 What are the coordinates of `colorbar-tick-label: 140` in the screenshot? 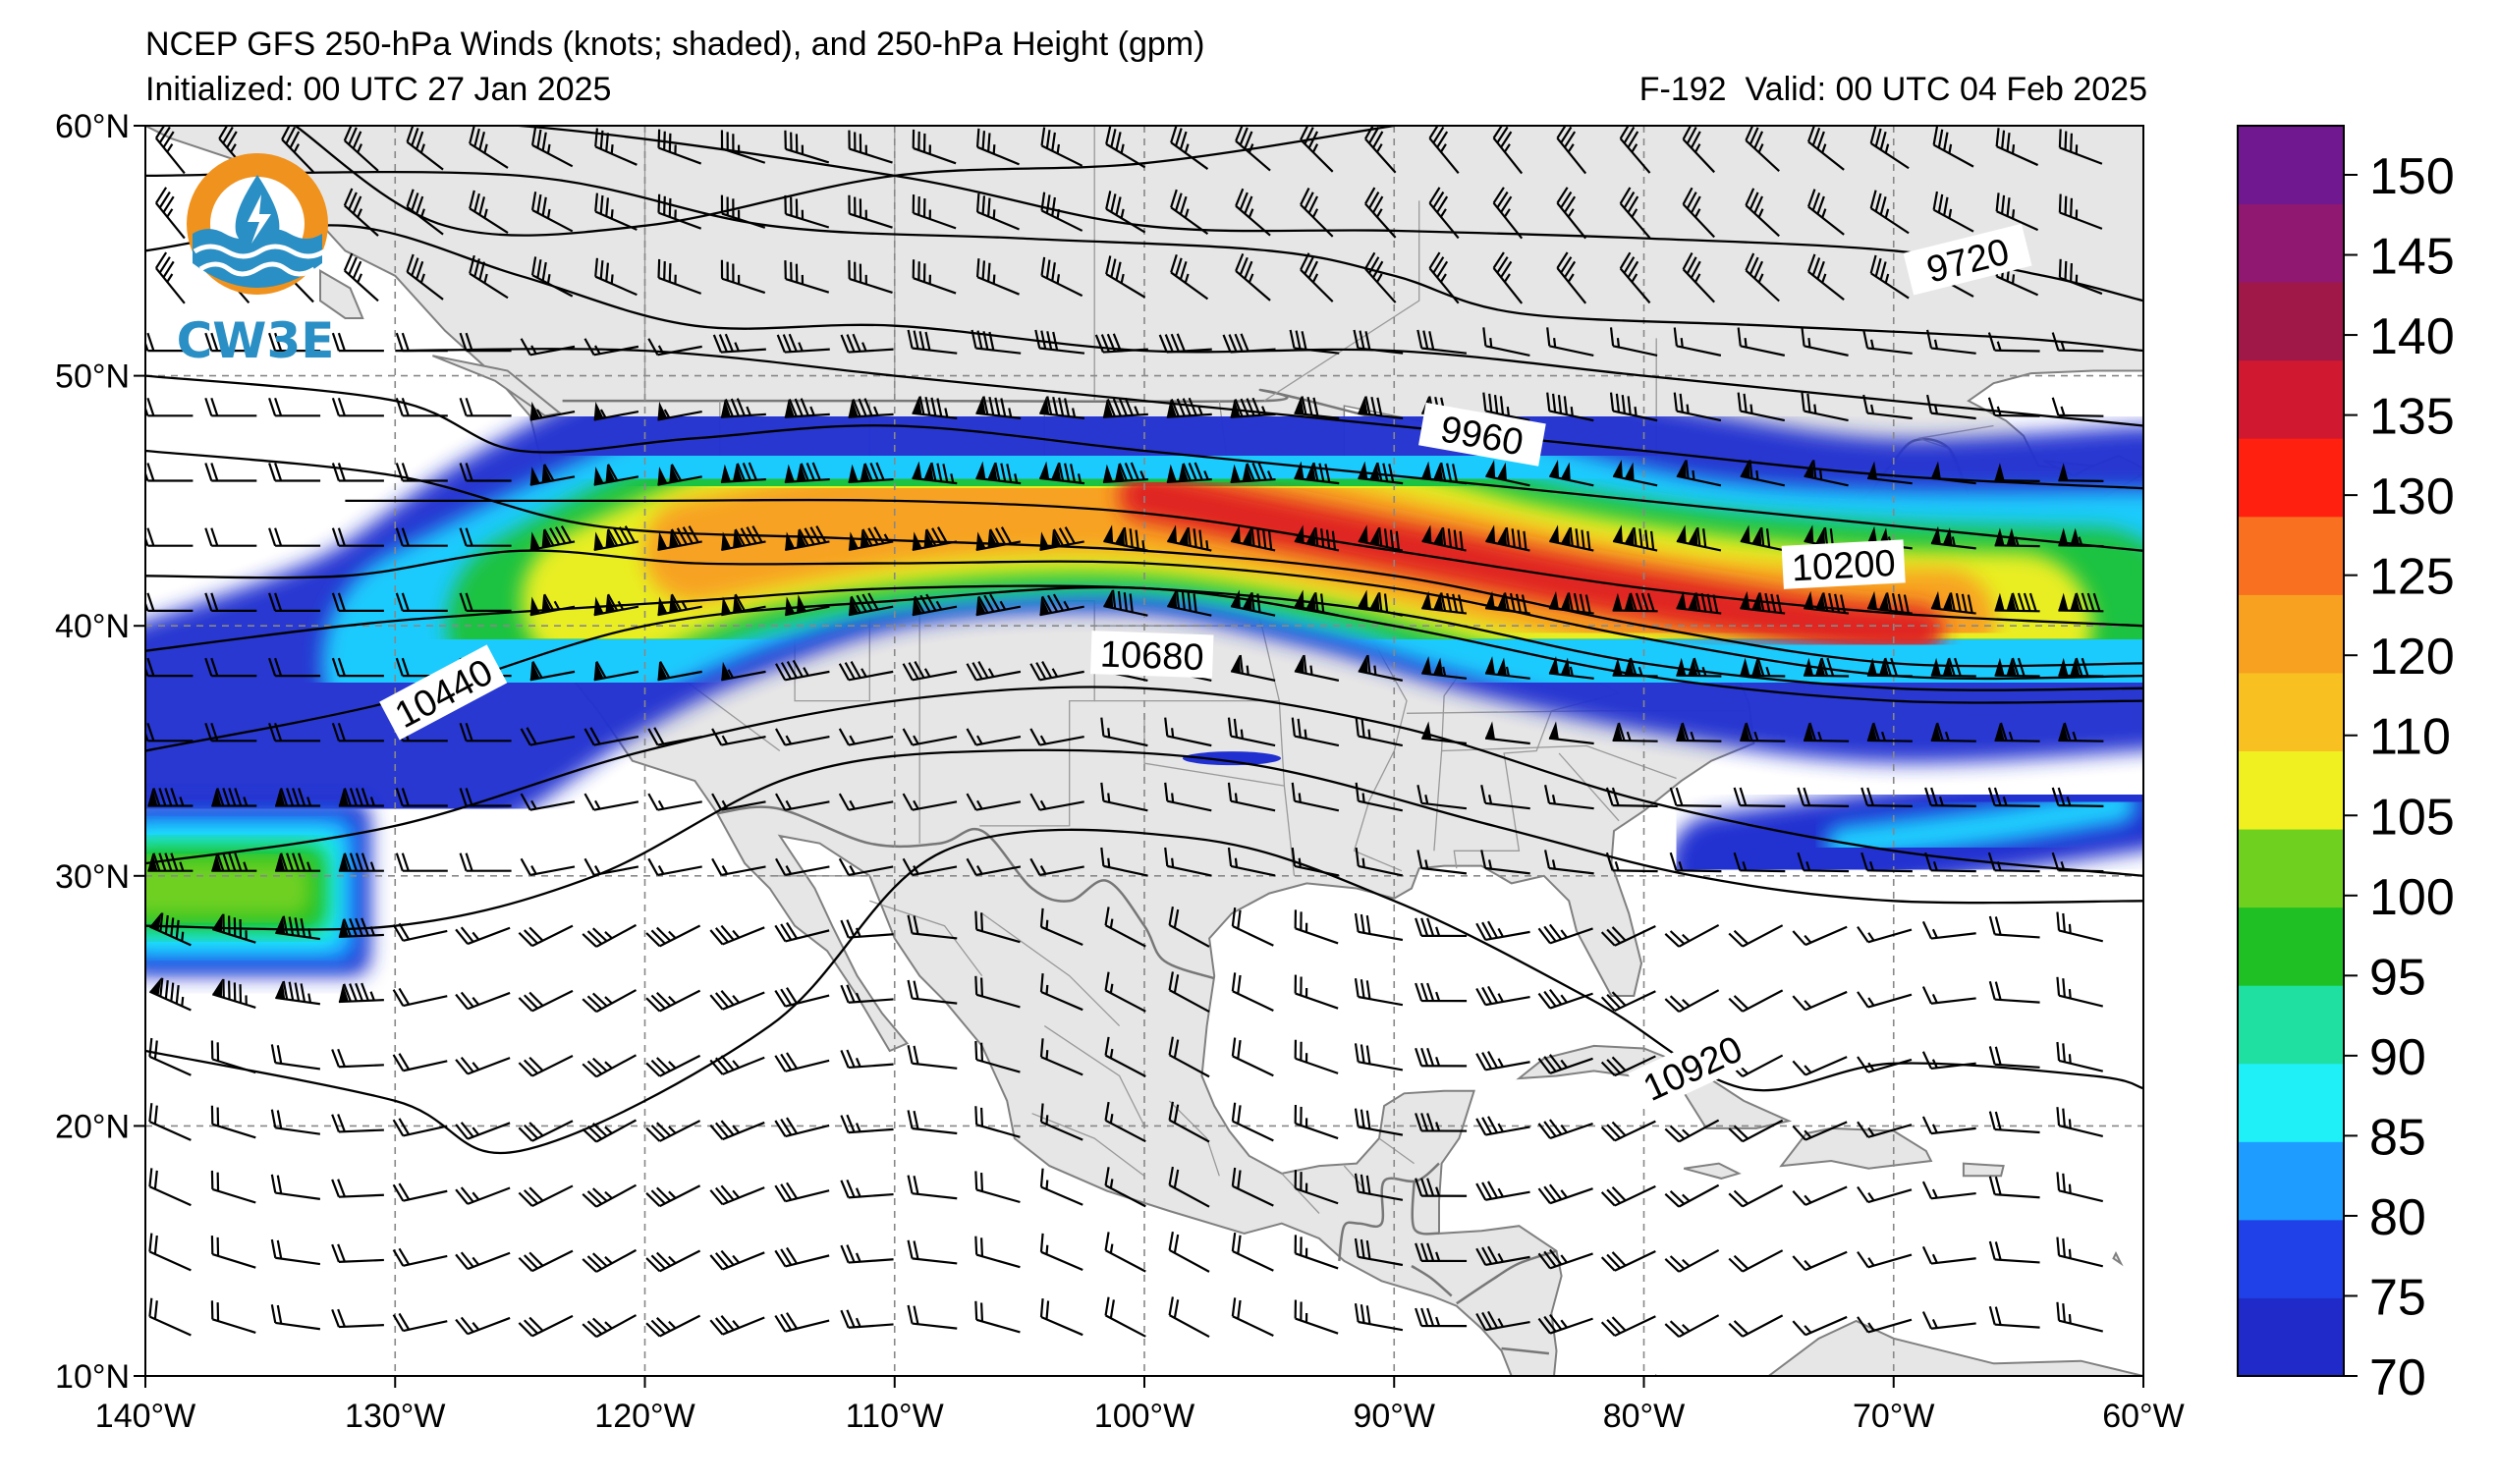 It's located at (2412, 336).